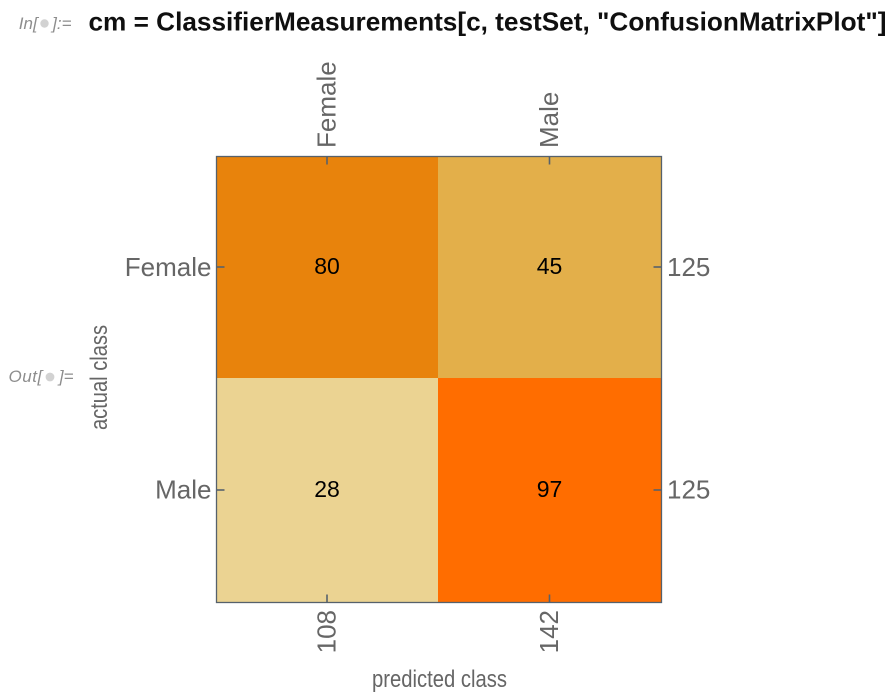 The width and height of the screenshot is (888, 696). I want to click on svg-text: 45, so click(550, 266).